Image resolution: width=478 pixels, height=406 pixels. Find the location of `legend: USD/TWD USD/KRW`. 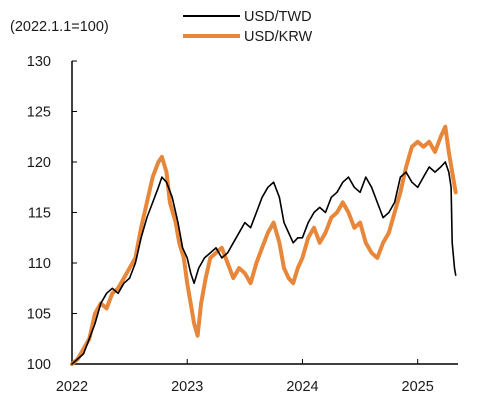

legend: USD/TWD USD/KRW is located at coordinates (248, 27).